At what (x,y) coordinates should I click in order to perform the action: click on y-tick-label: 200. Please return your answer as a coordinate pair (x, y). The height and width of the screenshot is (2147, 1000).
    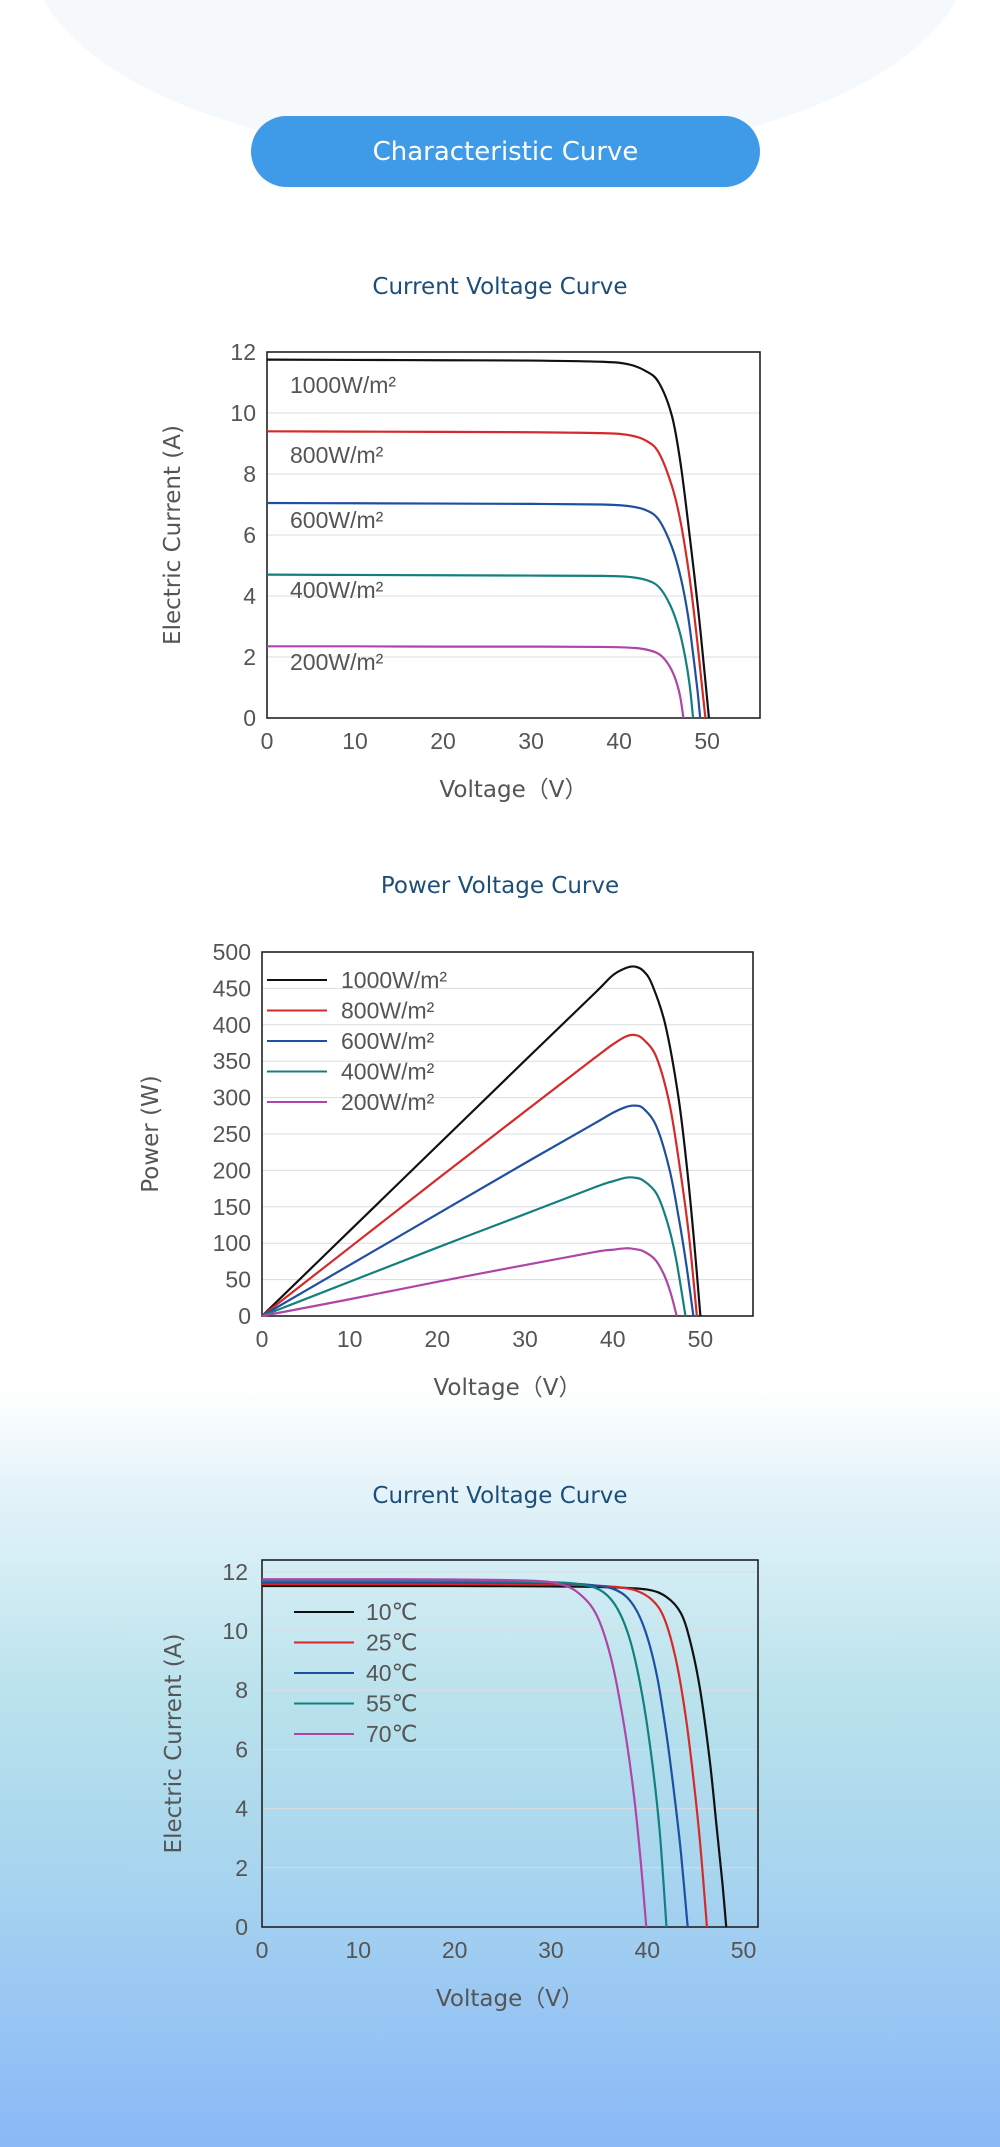
    Looking at the image, I should click on (232, 1170).